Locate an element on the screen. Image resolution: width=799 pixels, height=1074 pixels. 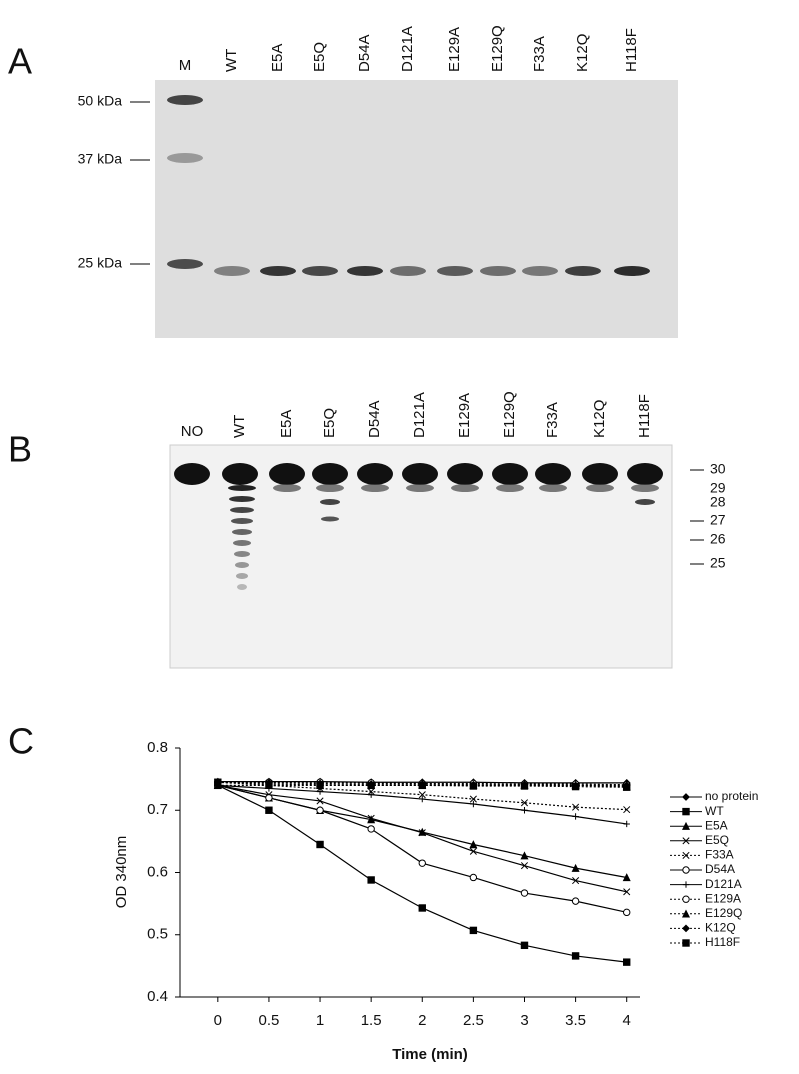
lane-label: E129Q is located at coordinates (509, 414).